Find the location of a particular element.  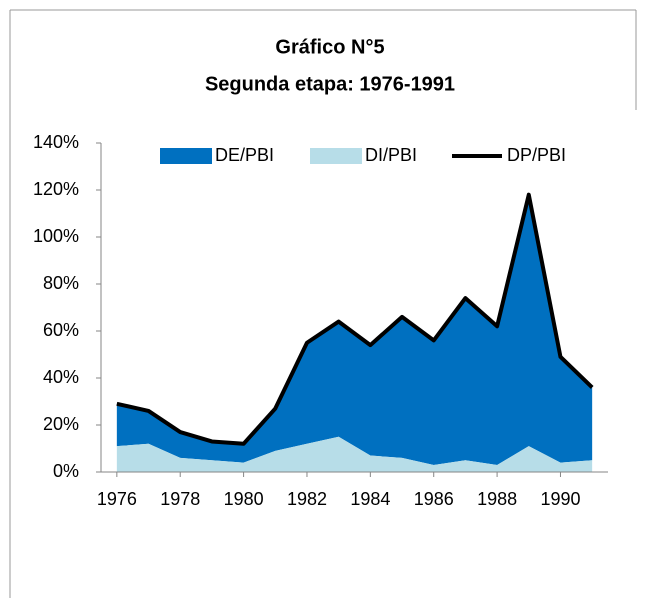

y-tick-label: 100% is located at coordinates (56, 236).